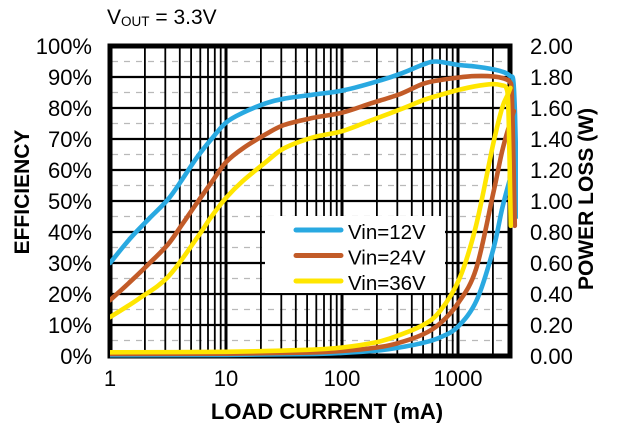 The width and height of the screenshot is (625, 423). Describe the element at coordinates (586, 199) in the screenshot. I see `svg-text: POWER LOSS (W)` at that location.